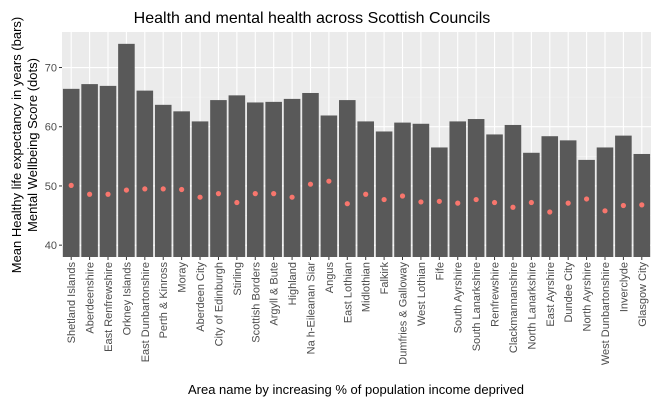  I want to click on x-tick-label: Orkney Islands, so click(127, 299).